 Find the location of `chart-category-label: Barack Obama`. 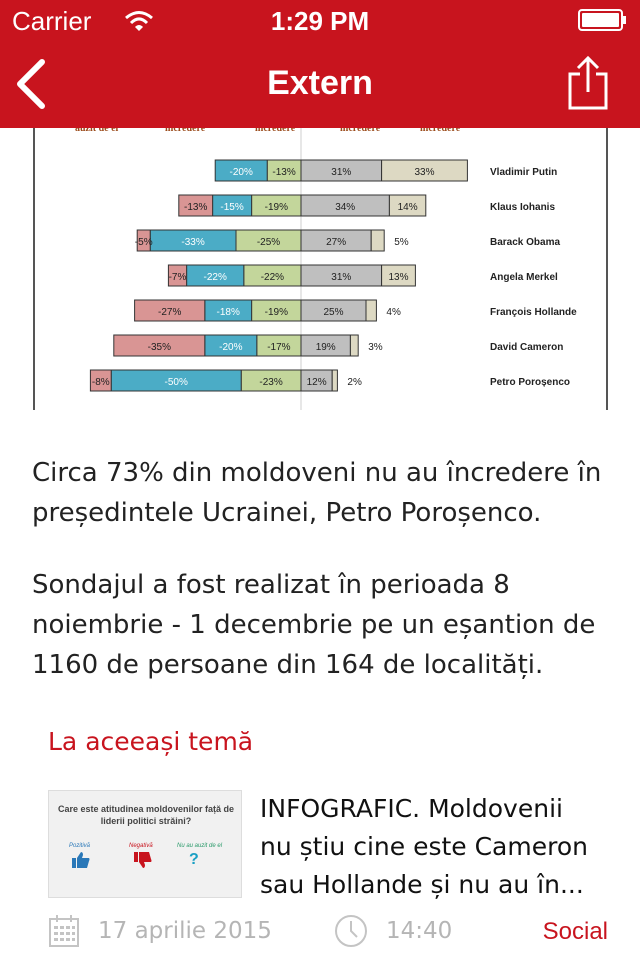

chart-category-label: Barack Obama is located at coordinates (525, 242).